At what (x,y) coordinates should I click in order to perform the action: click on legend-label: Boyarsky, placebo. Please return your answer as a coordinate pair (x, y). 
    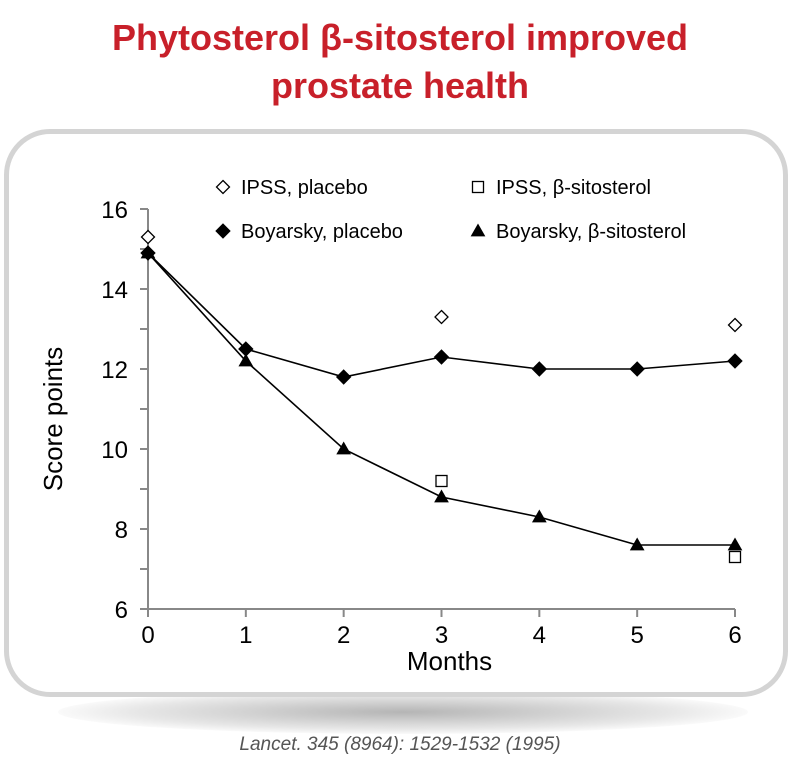
    Looking at the image, I should click on (322, 232).